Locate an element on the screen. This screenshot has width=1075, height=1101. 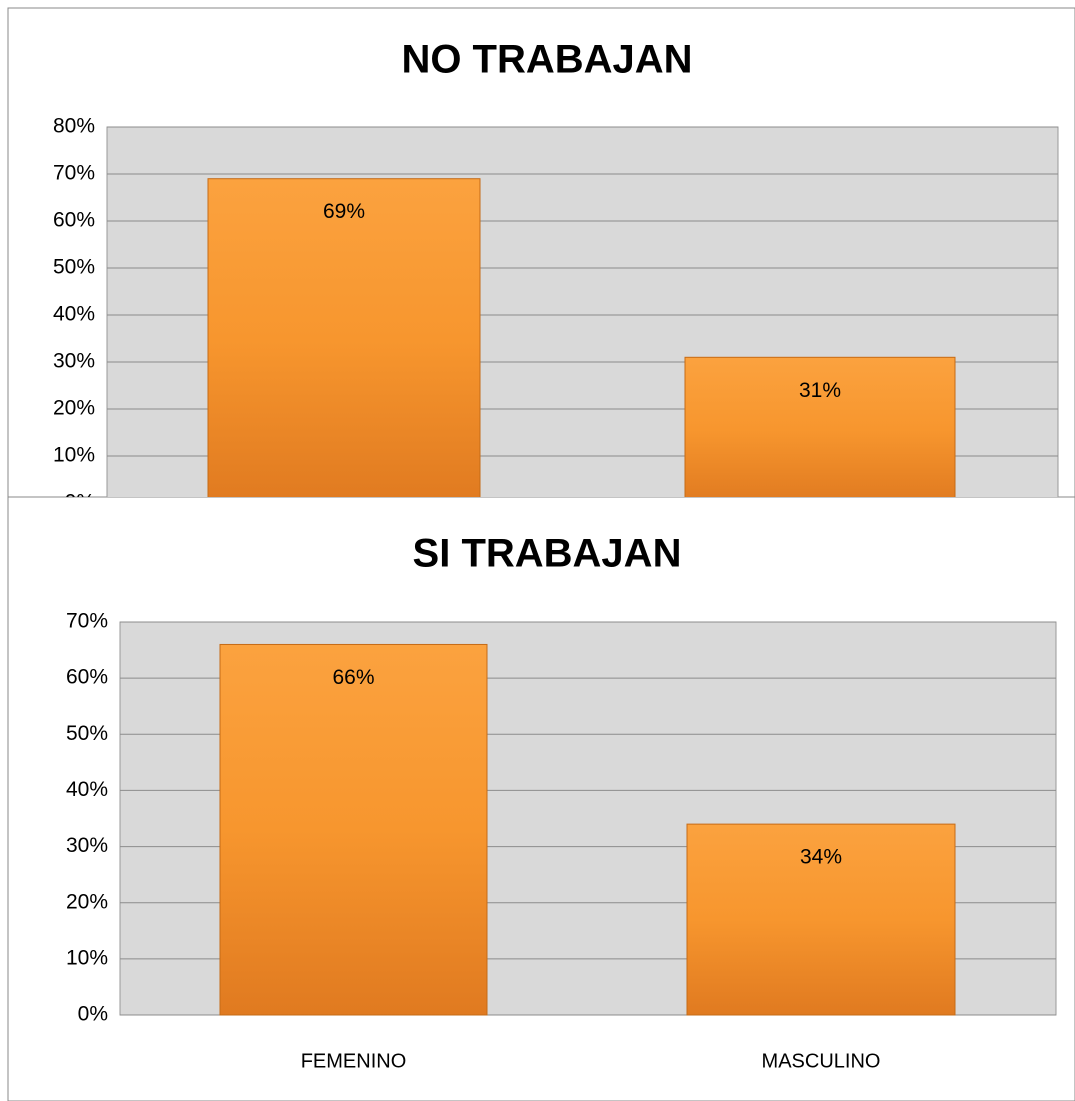
data-label: 66% is located at coordinates (353, 677).